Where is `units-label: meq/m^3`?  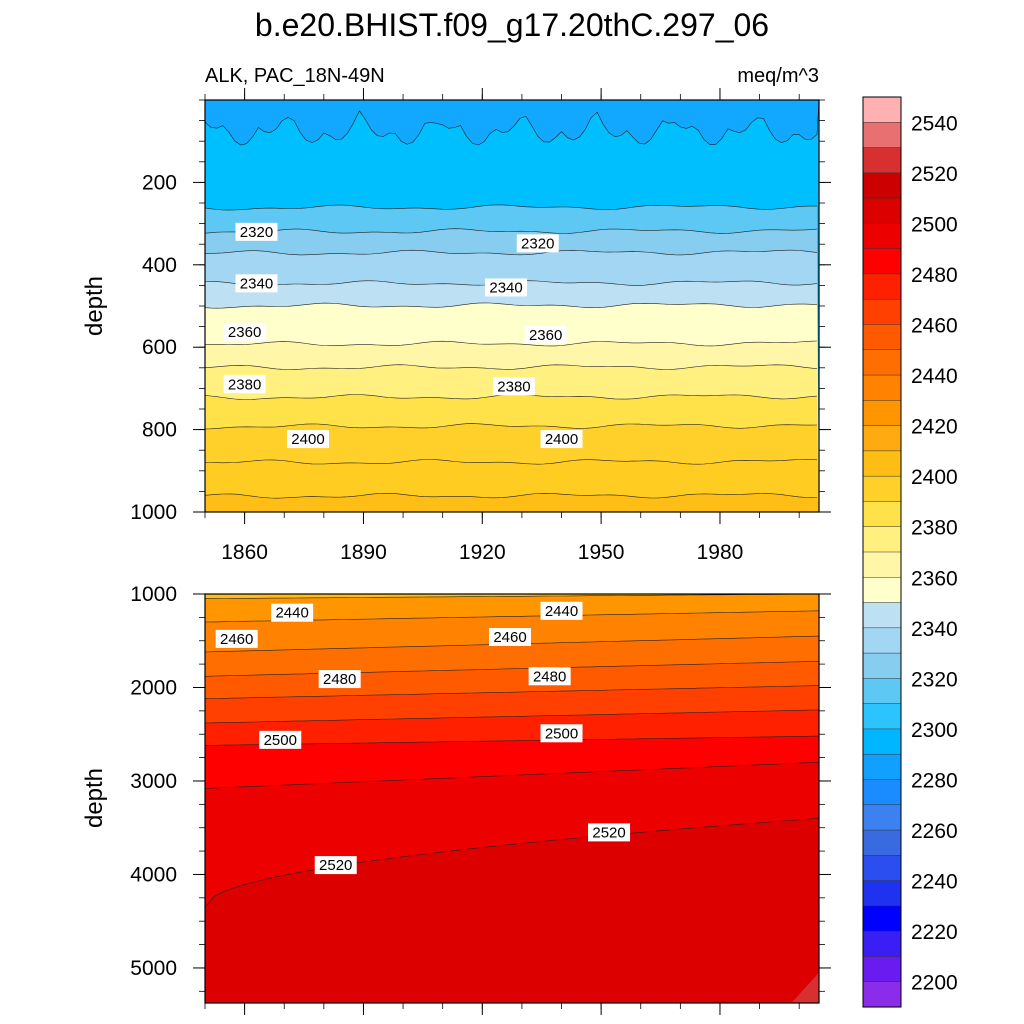
units-label: meq/m^3 is located at coordinates (778, 76).